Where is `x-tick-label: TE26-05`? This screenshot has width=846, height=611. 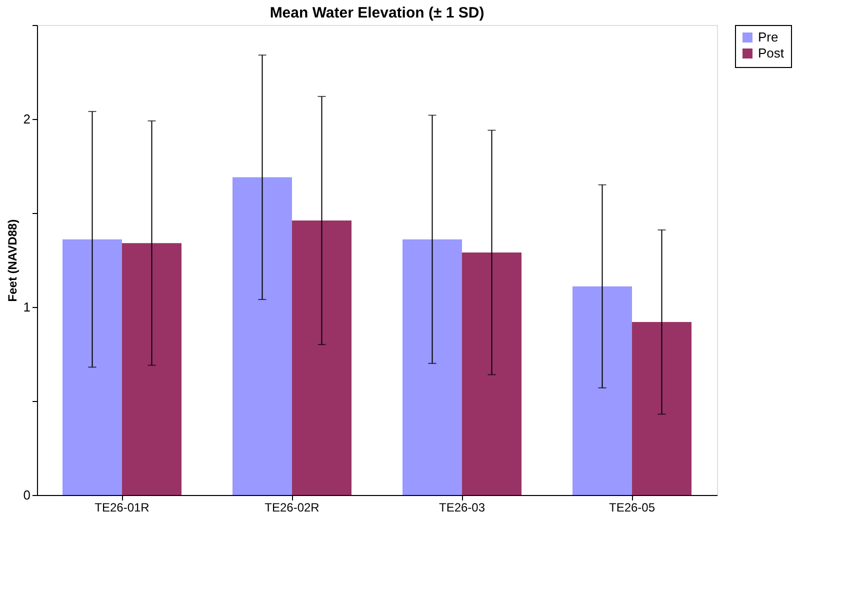
x-tick-label: TE26-05 is located at coordinates (632, 507).